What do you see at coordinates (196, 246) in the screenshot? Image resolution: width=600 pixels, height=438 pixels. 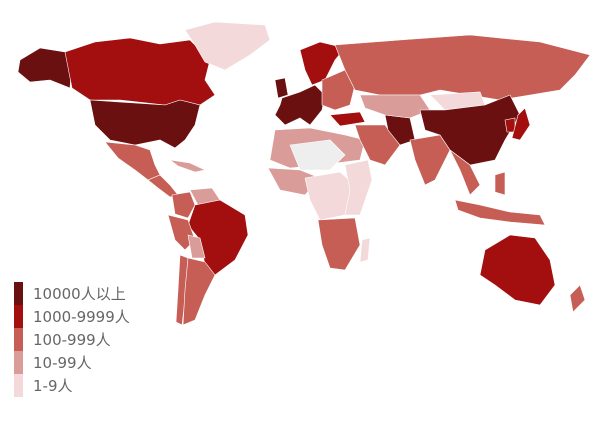 I see `region-bolivia` at bounding box center [196, 246].